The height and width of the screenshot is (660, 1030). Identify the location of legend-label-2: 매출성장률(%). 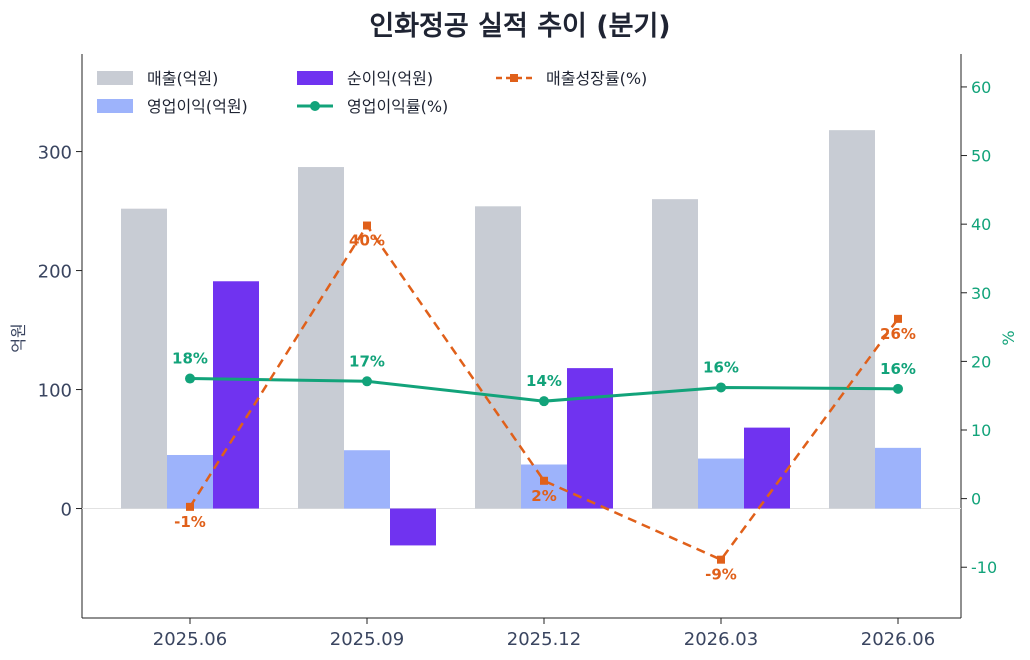
(596, 78).